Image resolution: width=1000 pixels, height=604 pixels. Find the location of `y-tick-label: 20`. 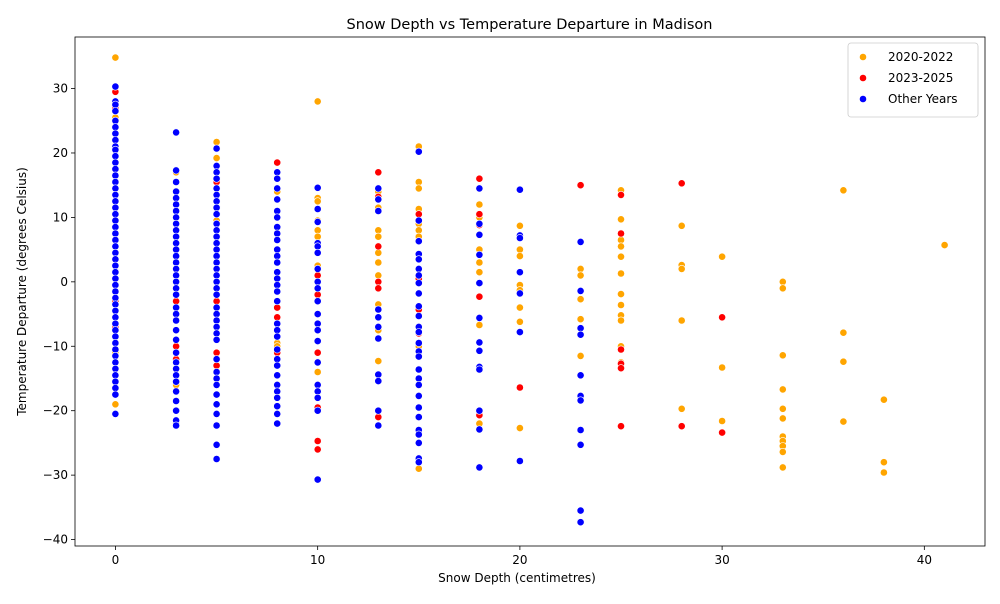

y-tick-label: 20 is located at coordinates (60, 153).